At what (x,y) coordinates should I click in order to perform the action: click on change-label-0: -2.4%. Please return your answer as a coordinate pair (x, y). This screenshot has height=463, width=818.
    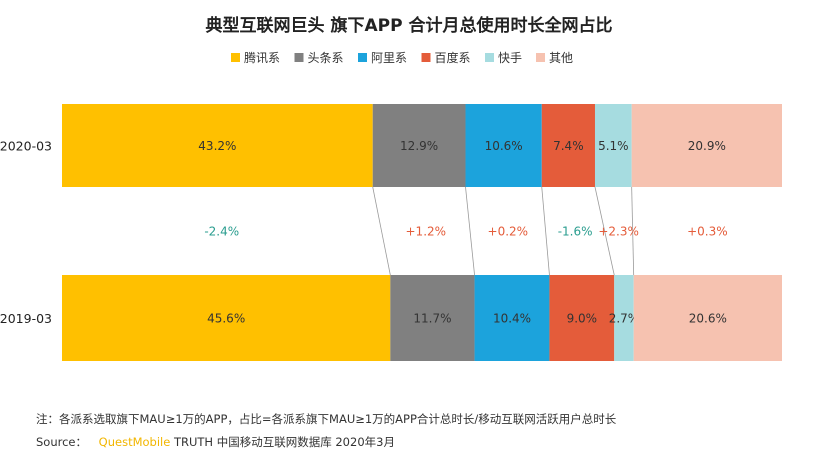
    Looking at the image, I should click on (221, 232).